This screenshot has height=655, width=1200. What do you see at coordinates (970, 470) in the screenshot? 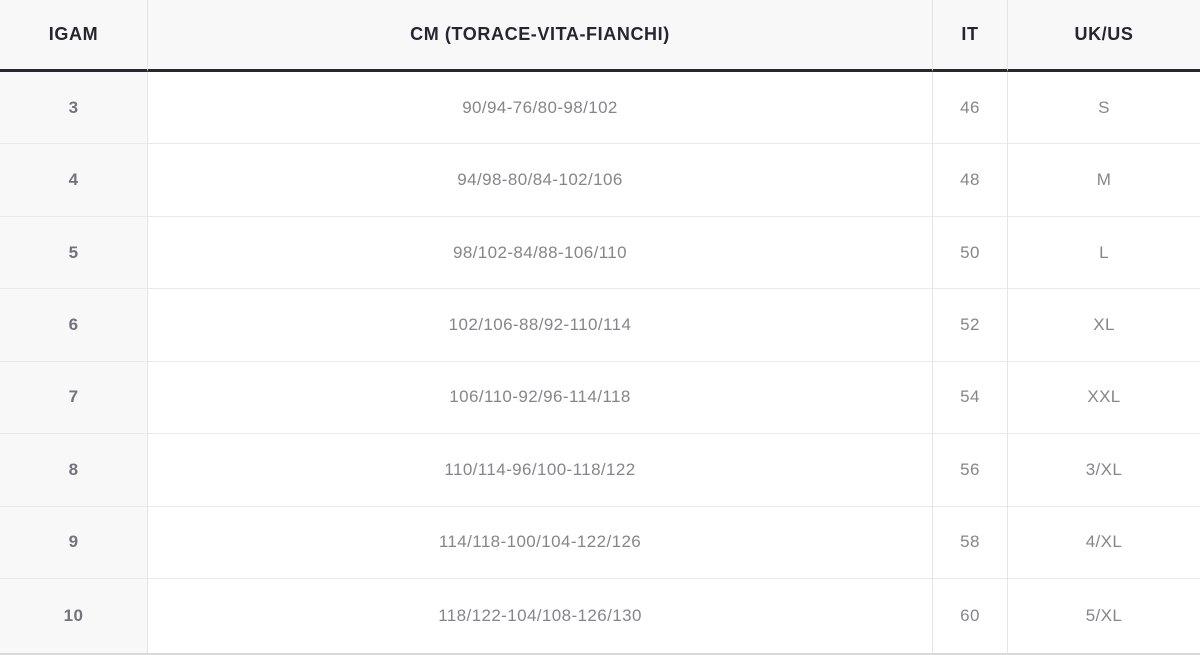
I see `cell-it: 56` at bounding box center [970, 470].